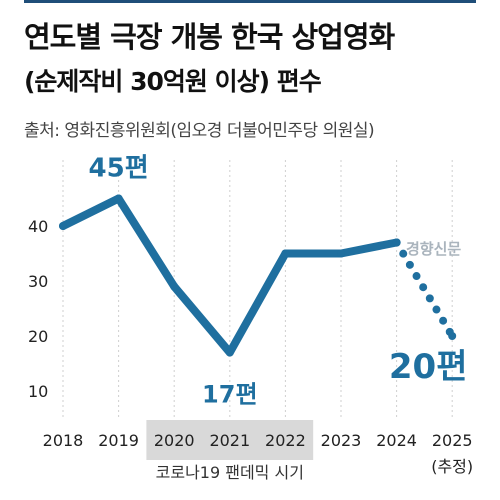 The image size is (500, 500). What do you see at coordinates (38, 391) in the screenshot?
I see `y-tick-label: 10` at bounding box center [38, 391].